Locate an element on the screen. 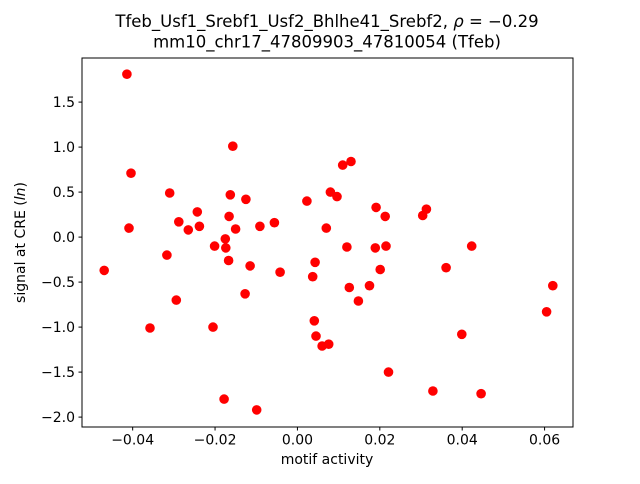 The height and width of the screenshot is (484, 640). chart-title-rho-value: = −0.29 is located at coordinates (501, 21).